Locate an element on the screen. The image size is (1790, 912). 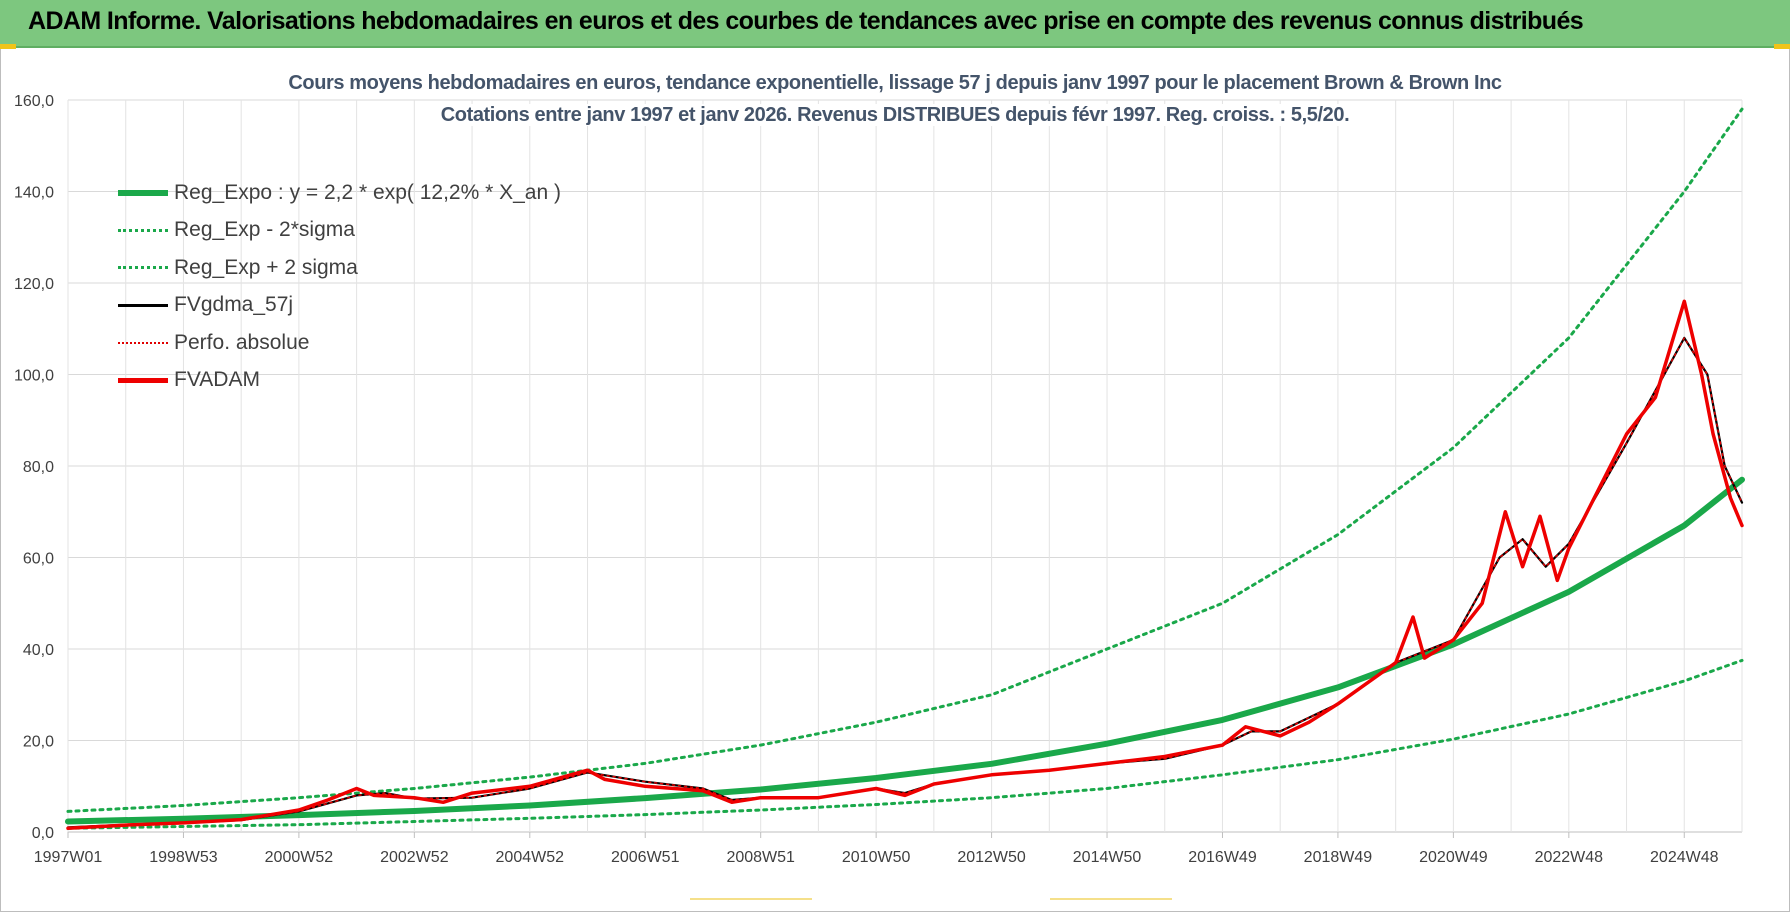
legend-label: Reg_Expo : y = 2,2 * exp( 12,2% * X_an ) is located at coordinates (367, 192).